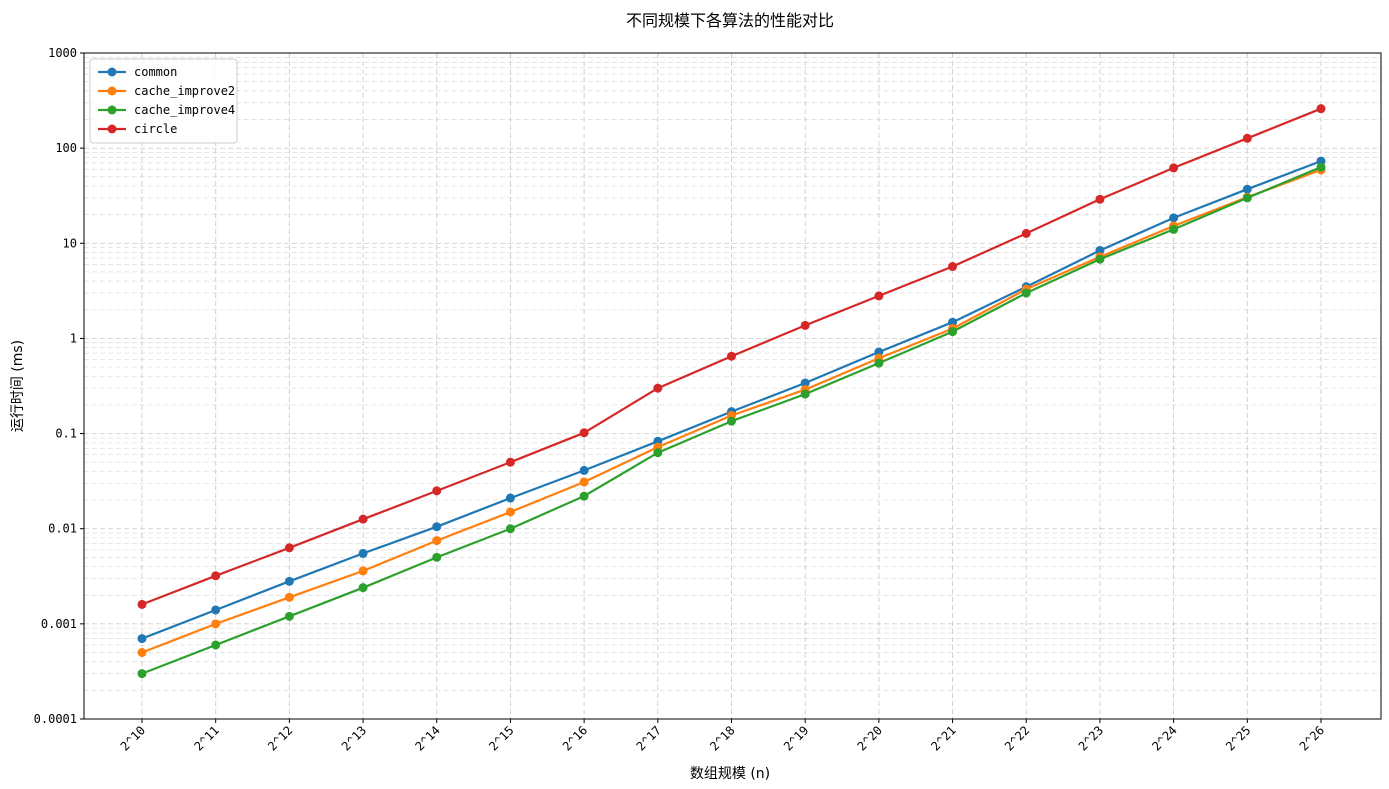 The width and height of the screenshot is (1389, 789). I want to click on x-tick-label: 2^23, so click(1091, 738).